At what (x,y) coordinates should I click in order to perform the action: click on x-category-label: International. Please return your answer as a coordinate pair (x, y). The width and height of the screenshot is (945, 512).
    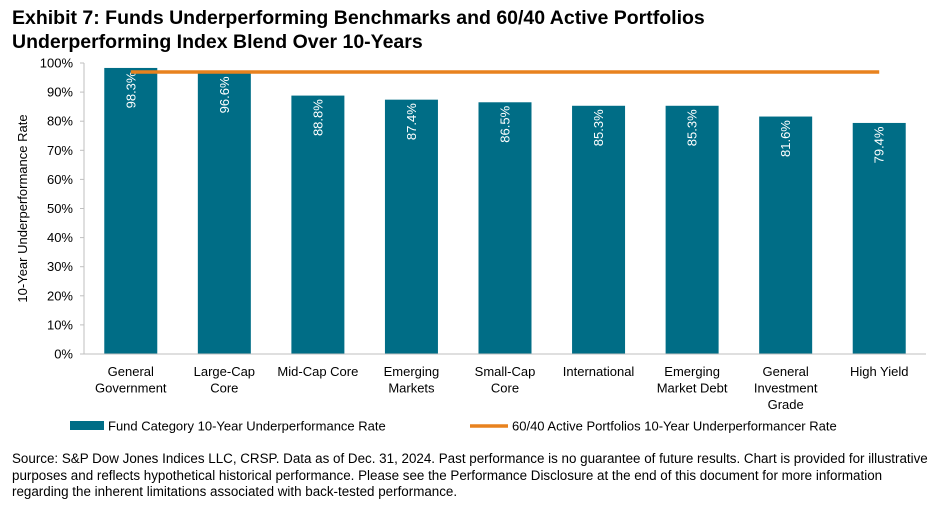
    Looking at the image, I should click on (599, 371).